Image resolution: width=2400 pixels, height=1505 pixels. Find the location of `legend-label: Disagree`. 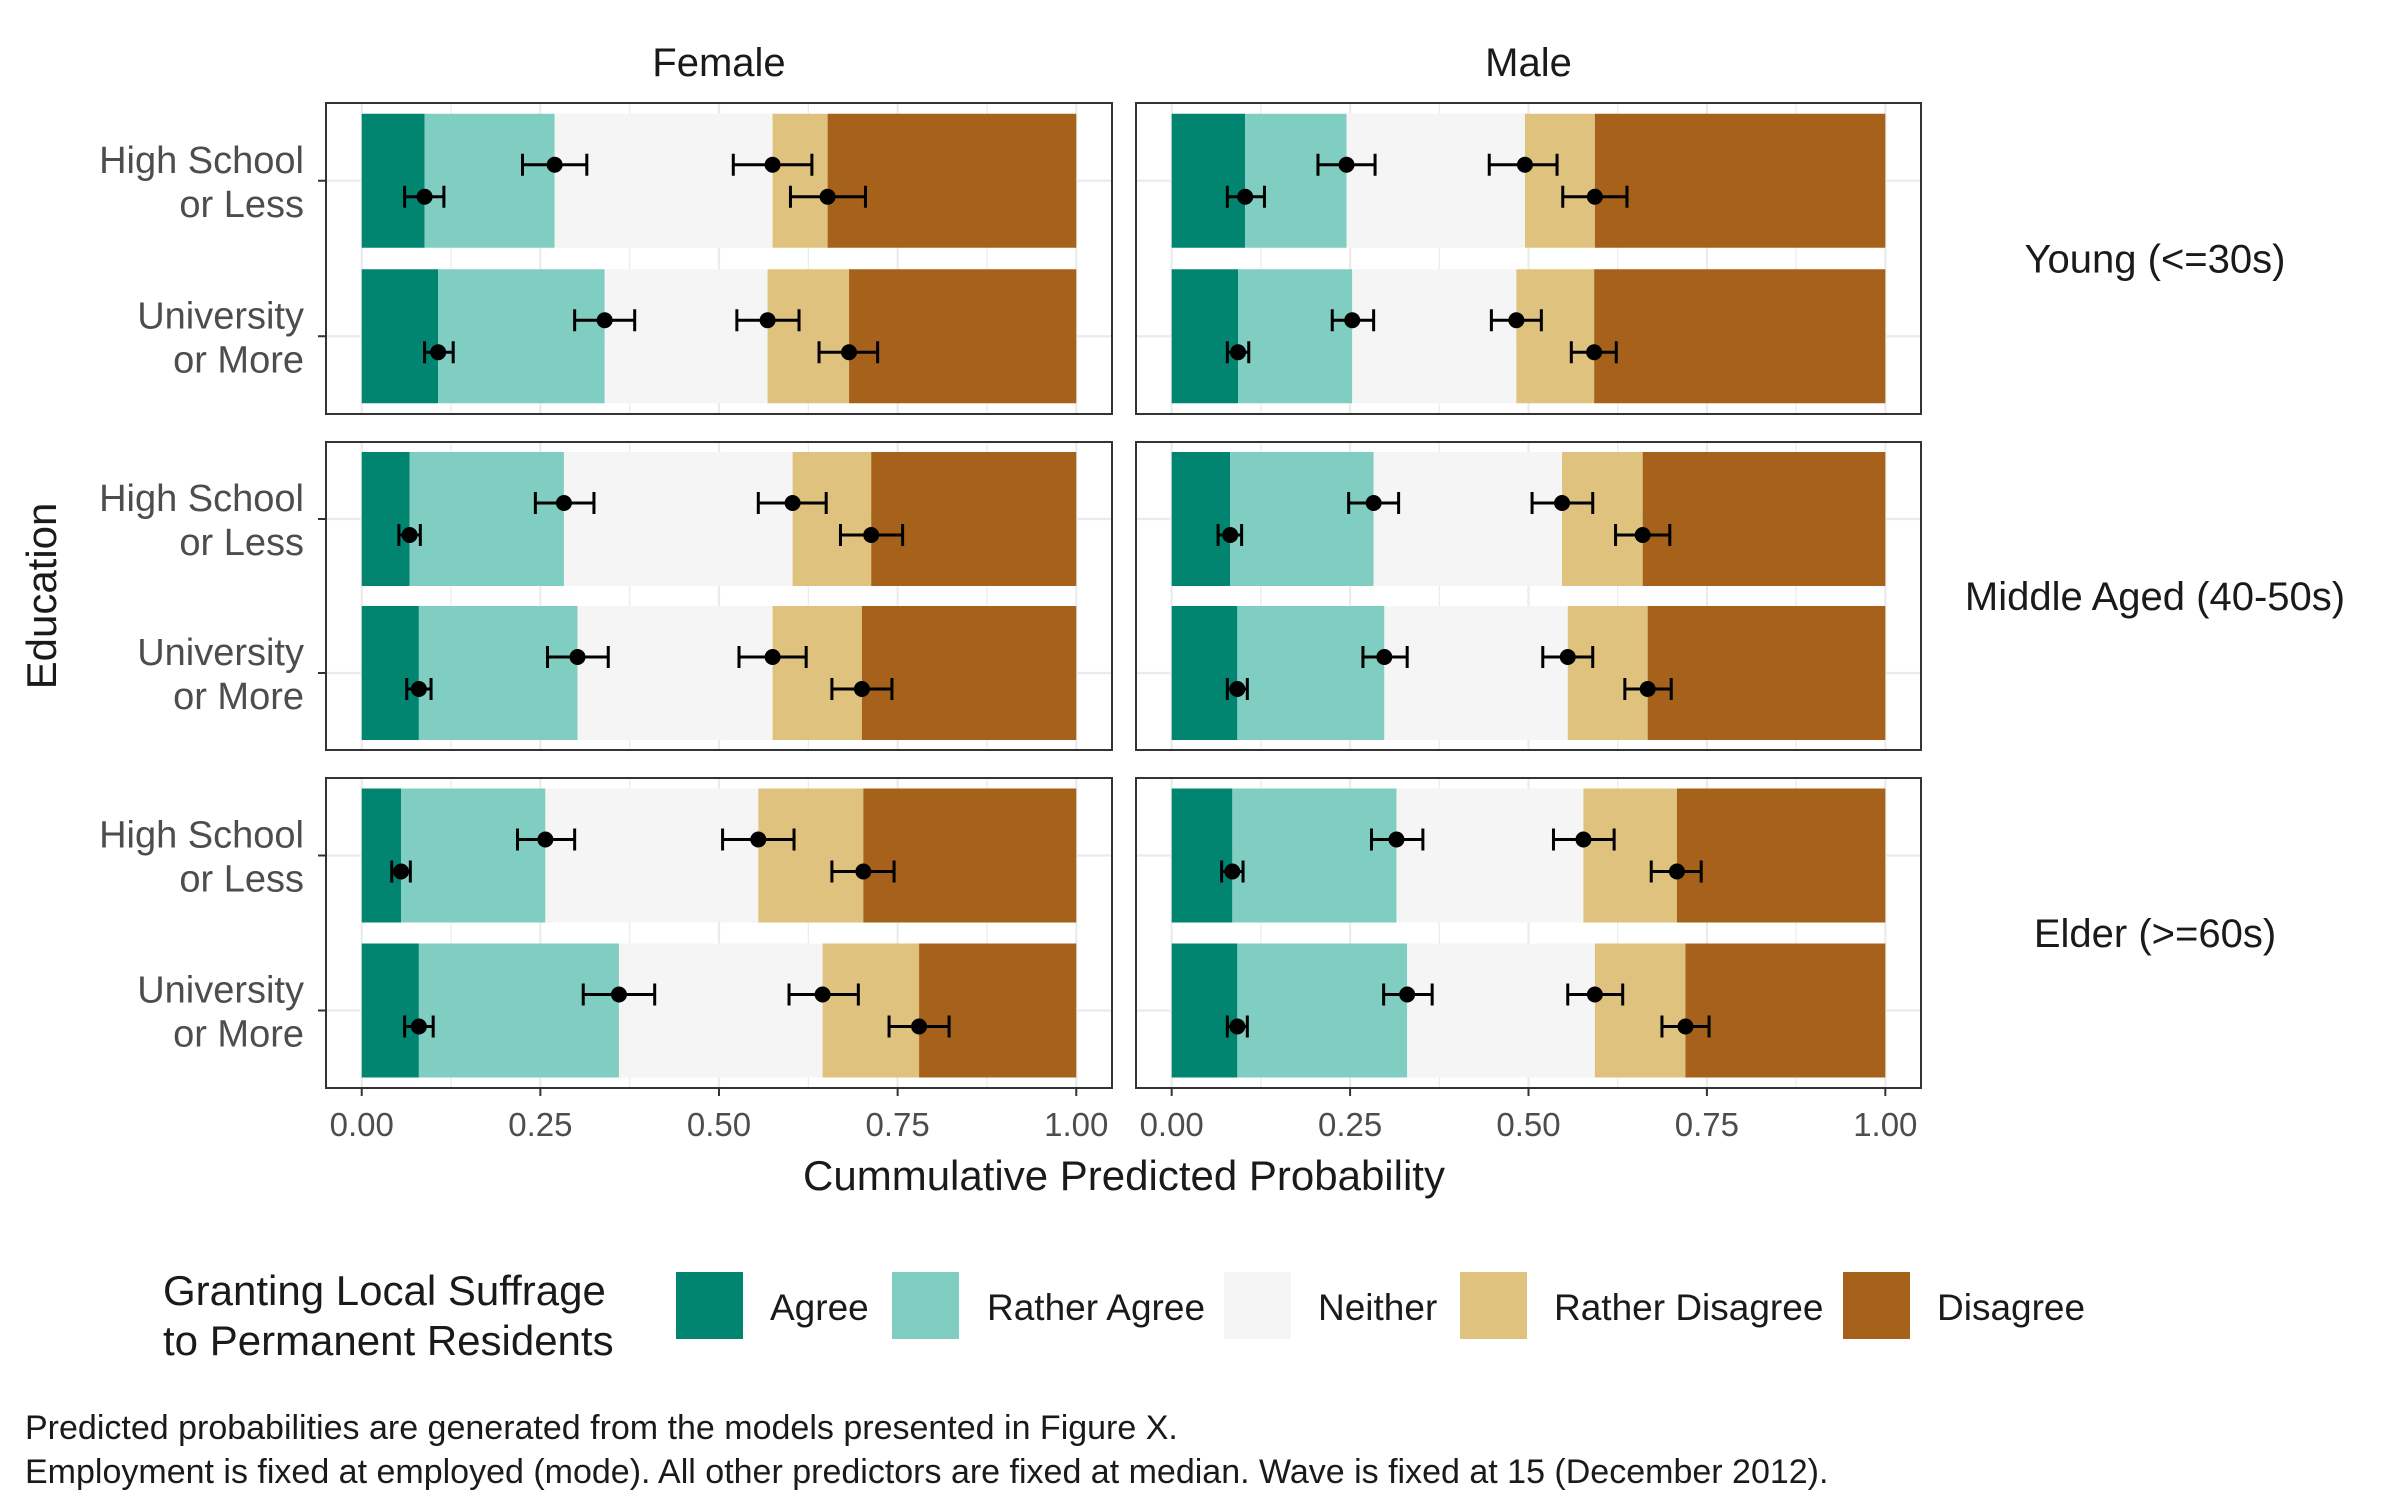

legend-label: Disagree is located at coordinates (2011, 1307).